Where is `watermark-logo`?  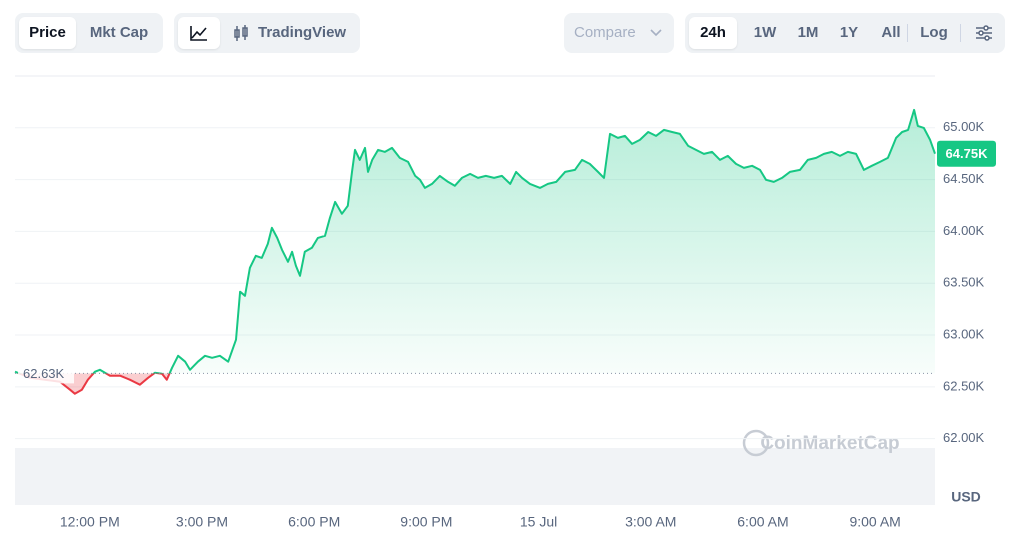
watermark-logo is located at coordinates (756, 443).